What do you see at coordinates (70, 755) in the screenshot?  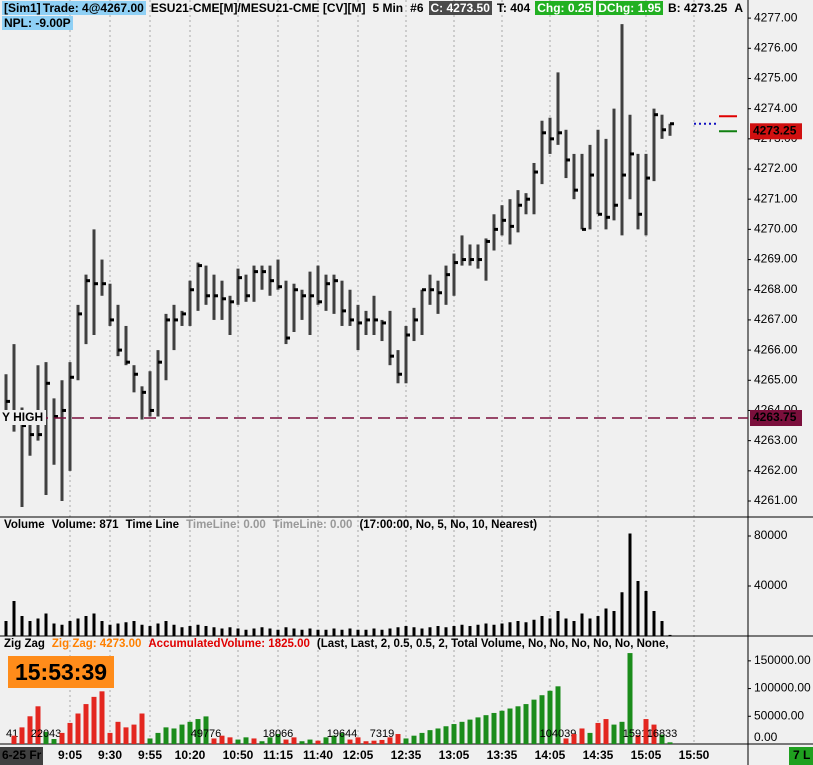 I see `x-tick-label: 9:05` at bounding box center [70, 755].